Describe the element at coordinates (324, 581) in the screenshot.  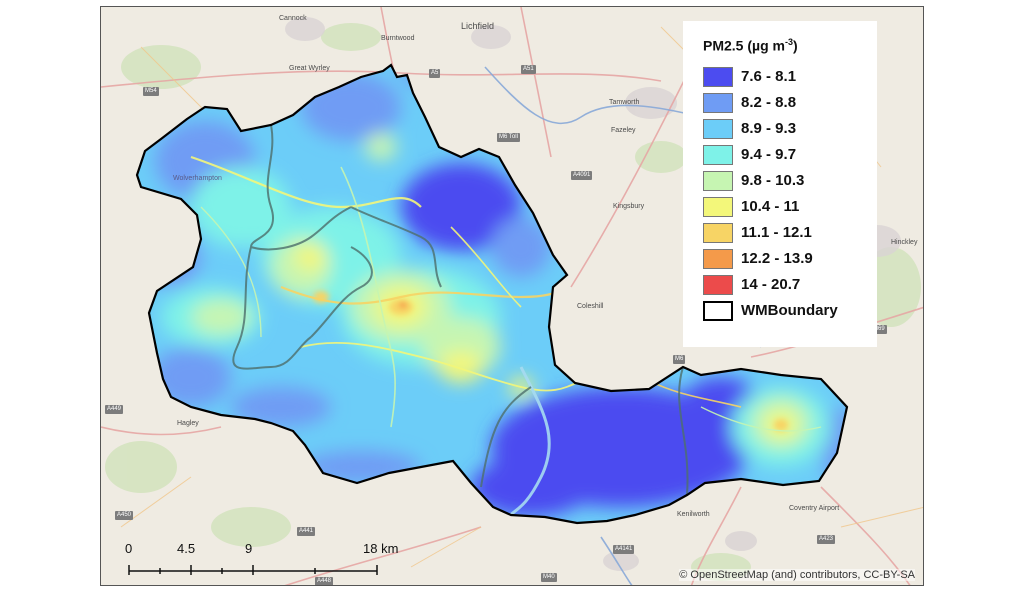
I see `road-label: A448` at that location.